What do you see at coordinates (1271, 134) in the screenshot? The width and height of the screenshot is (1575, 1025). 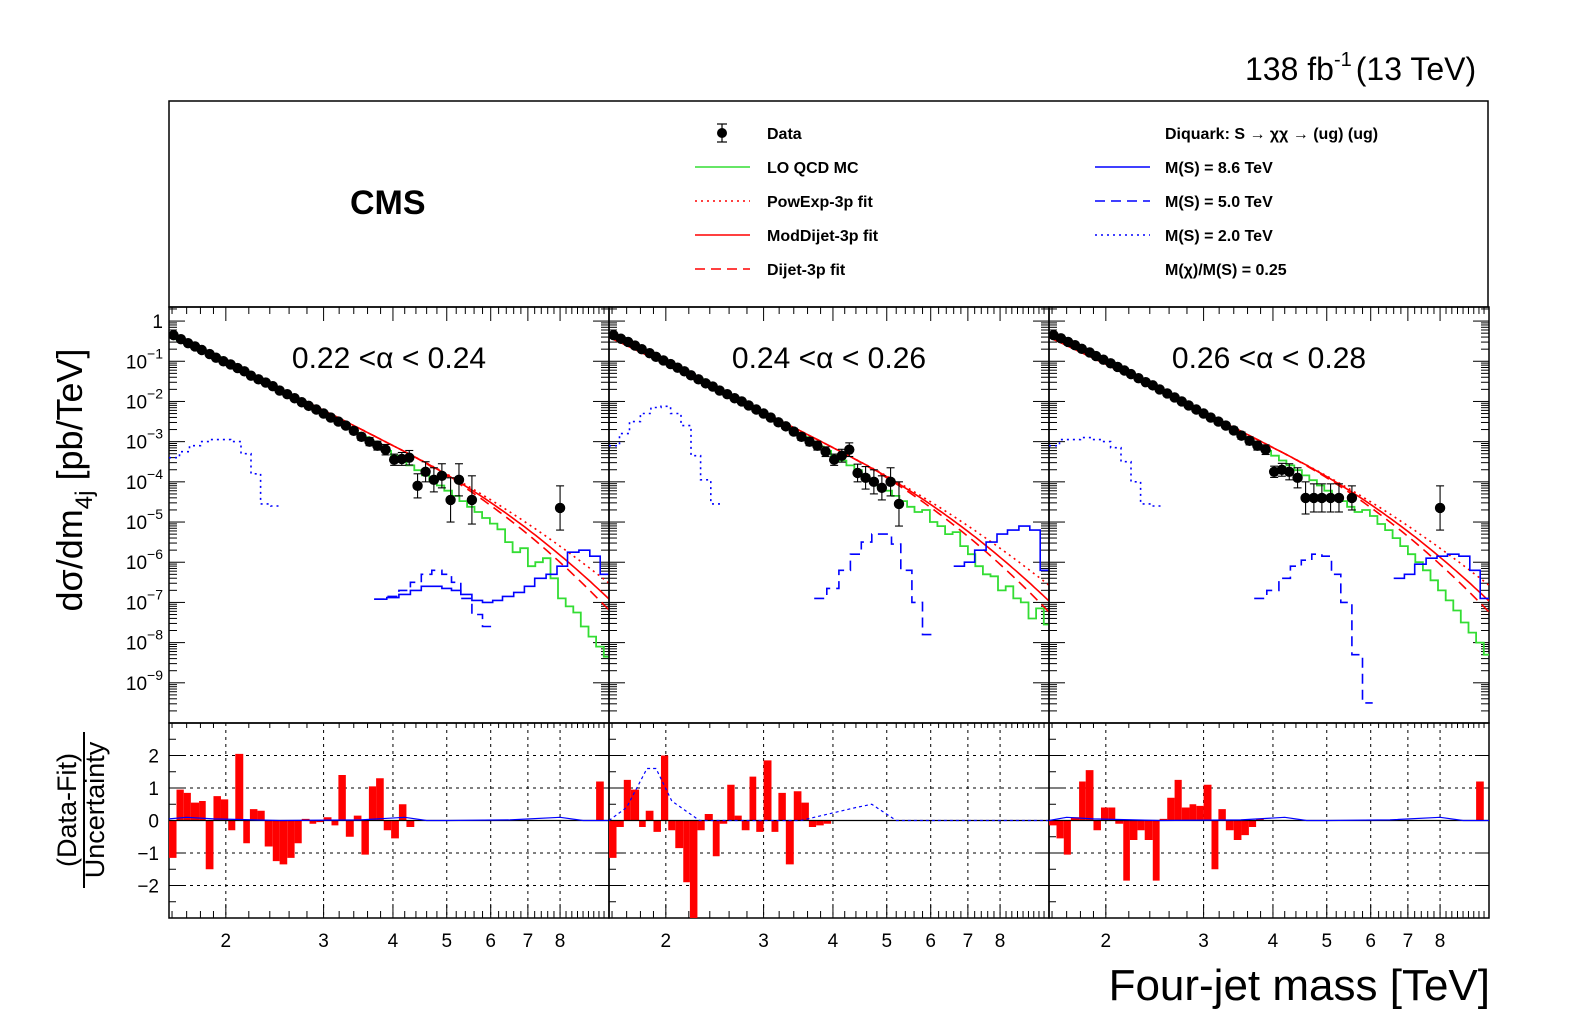 I see `legend-signal-header: Diquark: S → χχ → (ug) (ug)` at bounding box center [1271, 134].